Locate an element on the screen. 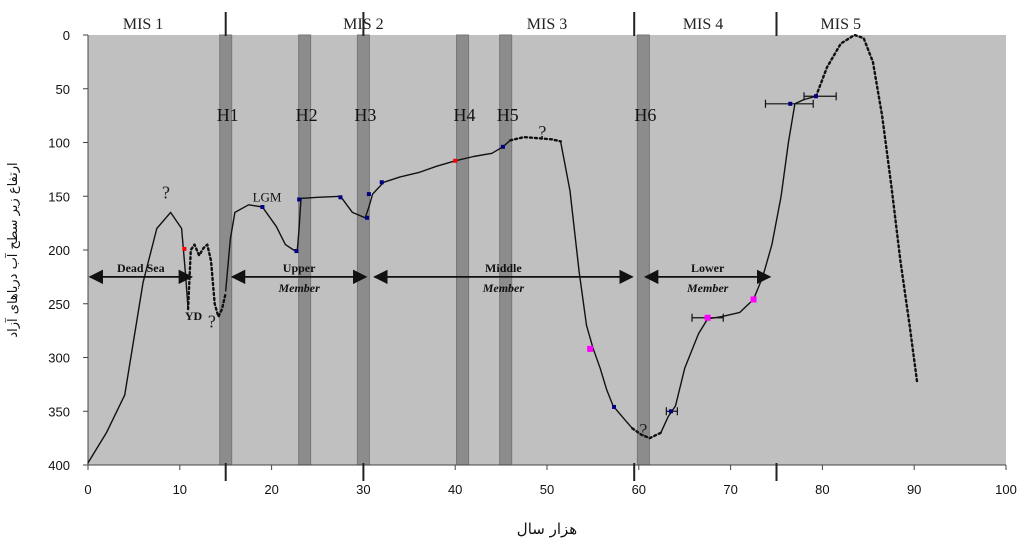 Image resolution: width=1026 pixels, height=552 pixels. heinrich-label: H6 is located at coordinates (645, 115).